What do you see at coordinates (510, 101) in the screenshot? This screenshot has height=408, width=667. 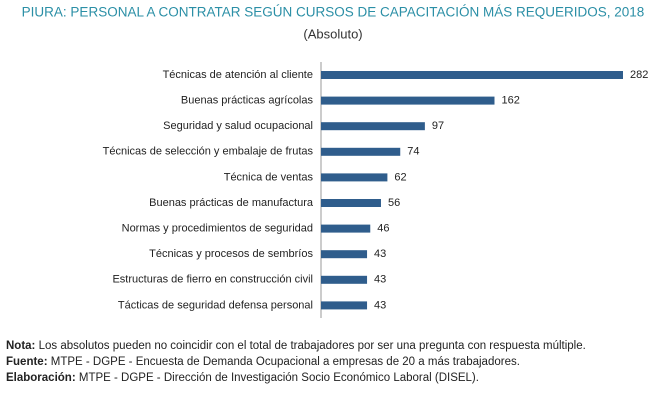 I see `value-label: 162` at bounding box center [510, 101].